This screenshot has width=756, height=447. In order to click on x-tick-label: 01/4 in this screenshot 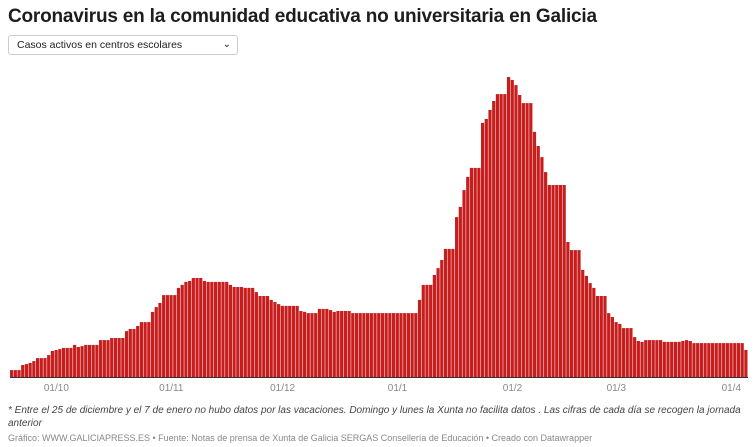, I will do `click(732, 388)`.